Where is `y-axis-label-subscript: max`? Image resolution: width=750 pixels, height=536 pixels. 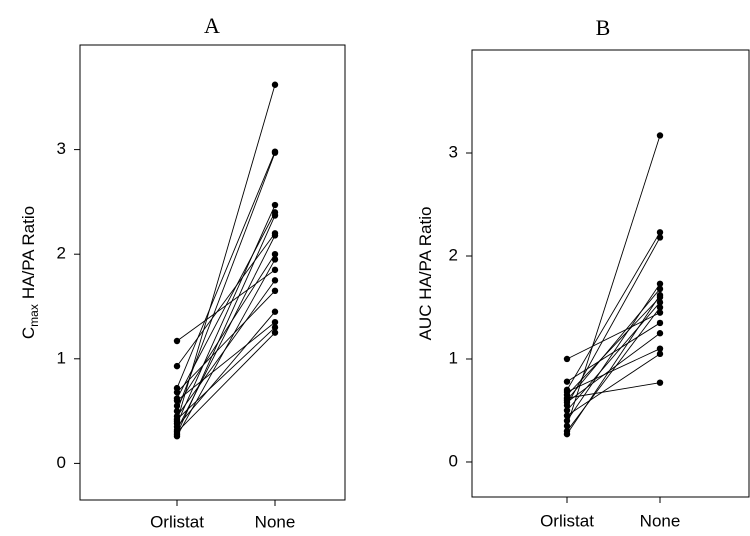
y-axis-label-subscript: max is located at coordinates (34, 315).